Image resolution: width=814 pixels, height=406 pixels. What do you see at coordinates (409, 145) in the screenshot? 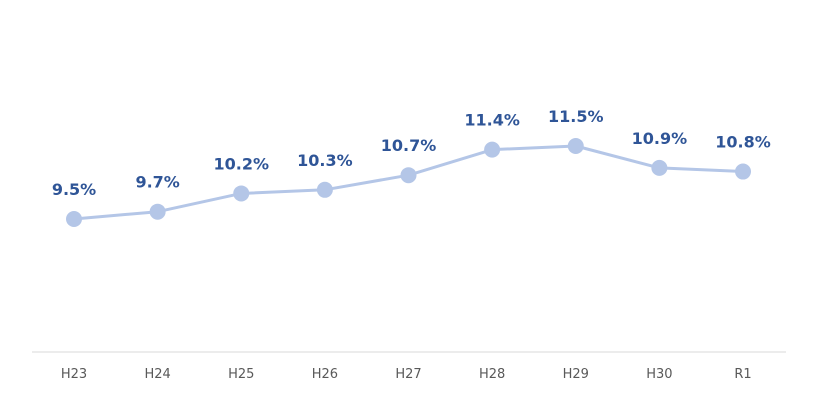
I see `data-label-H27: 10.7%` at bounding box center [409, 145].